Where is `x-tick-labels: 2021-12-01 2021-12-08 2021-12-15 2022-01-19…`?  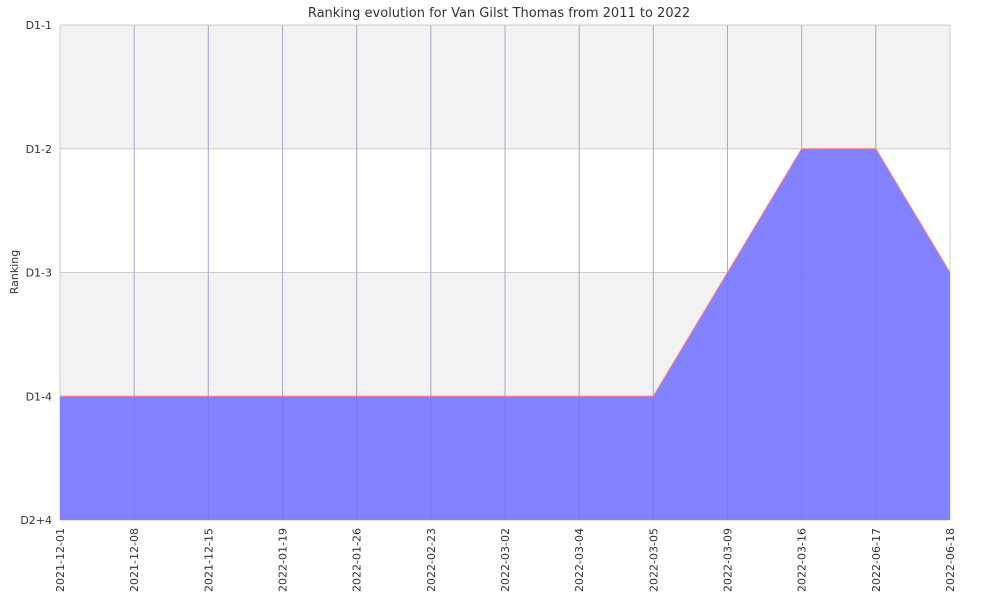 x-tick-labels: 2021-12-01 2021-12-08 2021-12-15 2022-01-19… is located at coordinates (505, 560).